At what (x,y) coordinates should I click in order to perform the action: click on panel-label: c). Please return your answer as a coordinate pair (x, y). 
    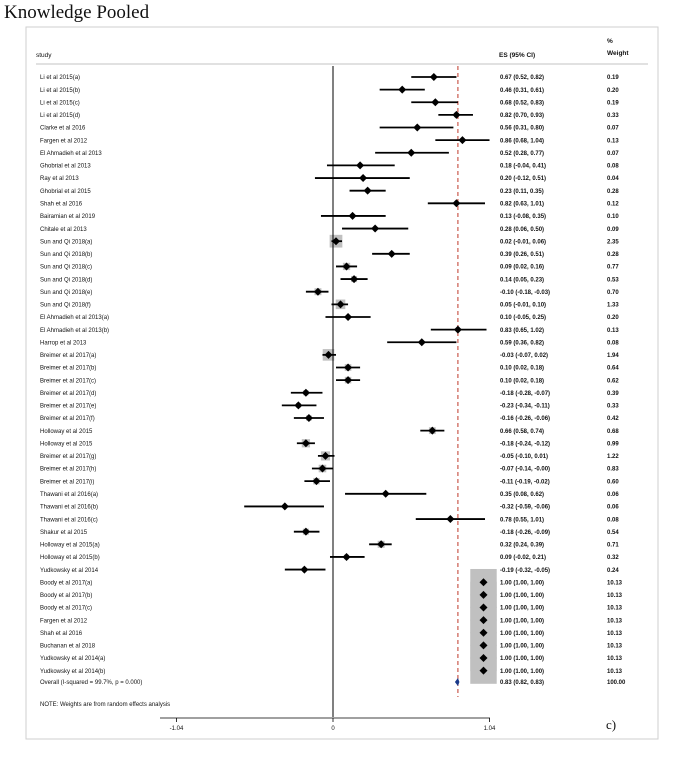
    Looking at the image, I should click on (611, 724).